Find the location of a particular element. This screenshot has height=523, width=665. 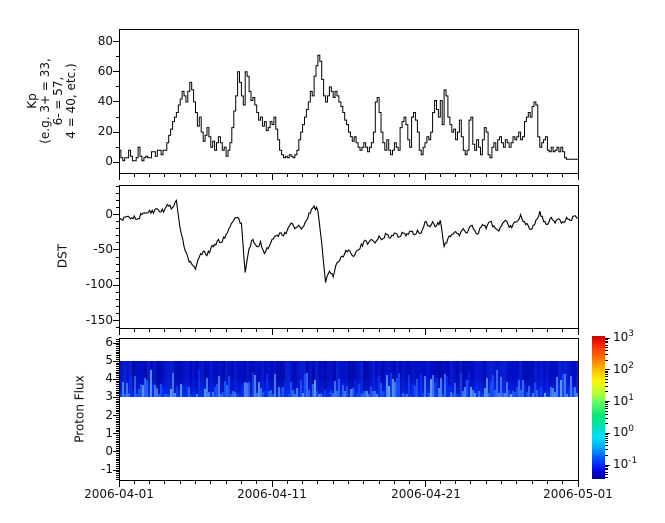

y-tick-label: 4 is located at coordinates (109, 378).